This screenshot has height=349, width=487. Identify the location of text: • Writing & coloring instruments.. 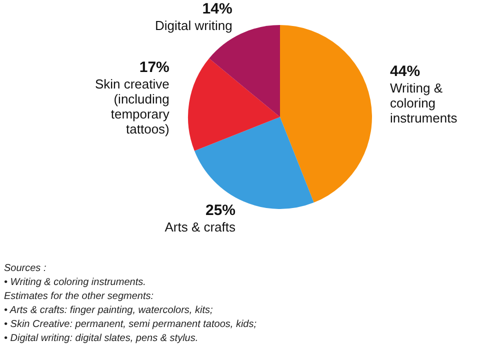
(75, 283).